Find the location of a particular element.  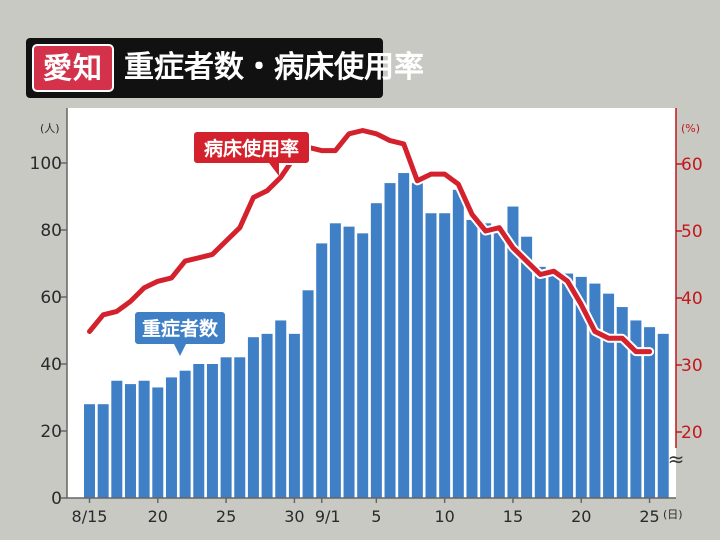

right-tick-label: 20 is located at coordinates (692, 433).